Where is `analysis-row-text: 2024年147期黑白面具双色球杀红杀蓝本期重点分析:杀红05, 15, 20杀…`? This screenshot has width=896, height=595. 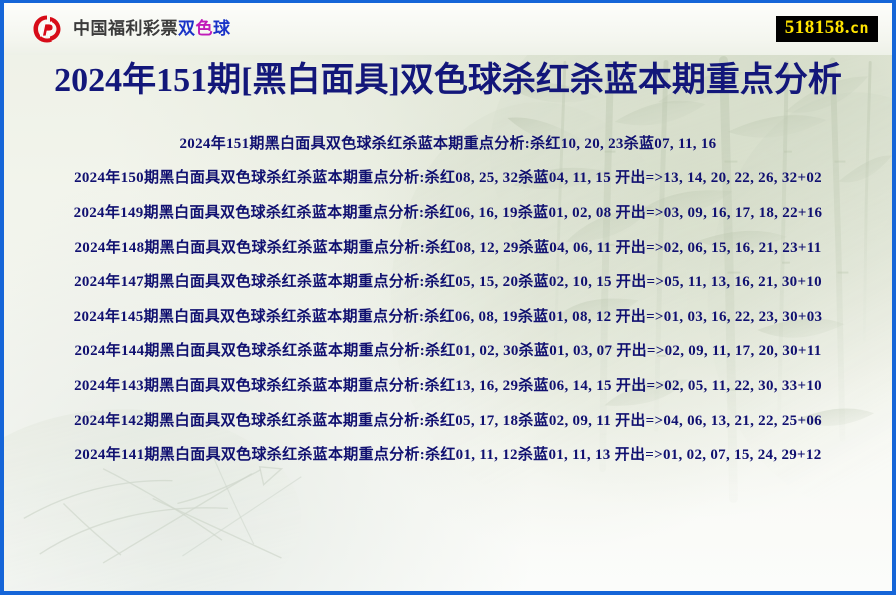
analysis-row-text: 2024年147期黑白面具双色球杀红杀蓝本期重点分析:杀红05, 15, 20杀… is located at coordinates (448, 282).